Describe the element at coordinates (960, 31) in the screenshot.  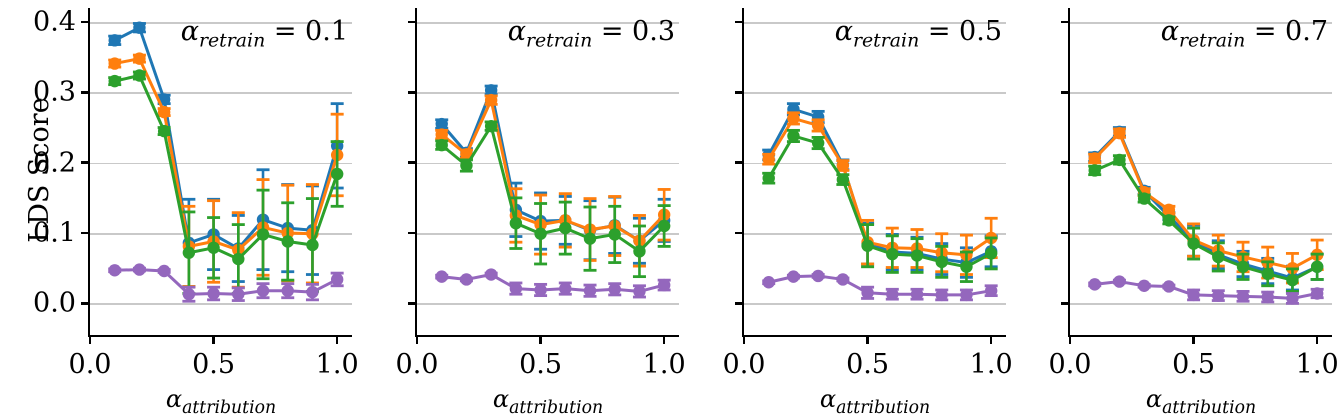
I see `panel-title-value: = 0.5` at that location.